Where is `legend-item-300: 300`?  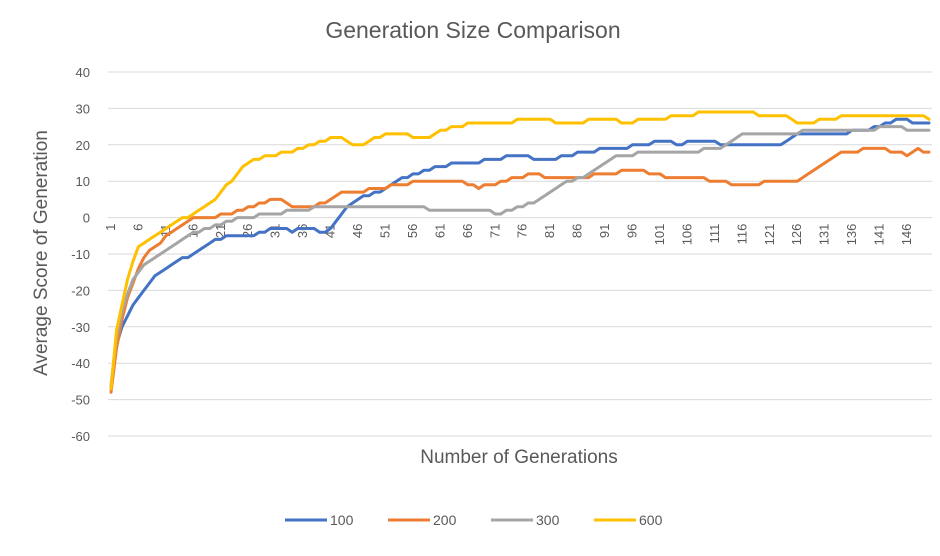 legend-item-300: 300 is located at coordinates (525, 520).